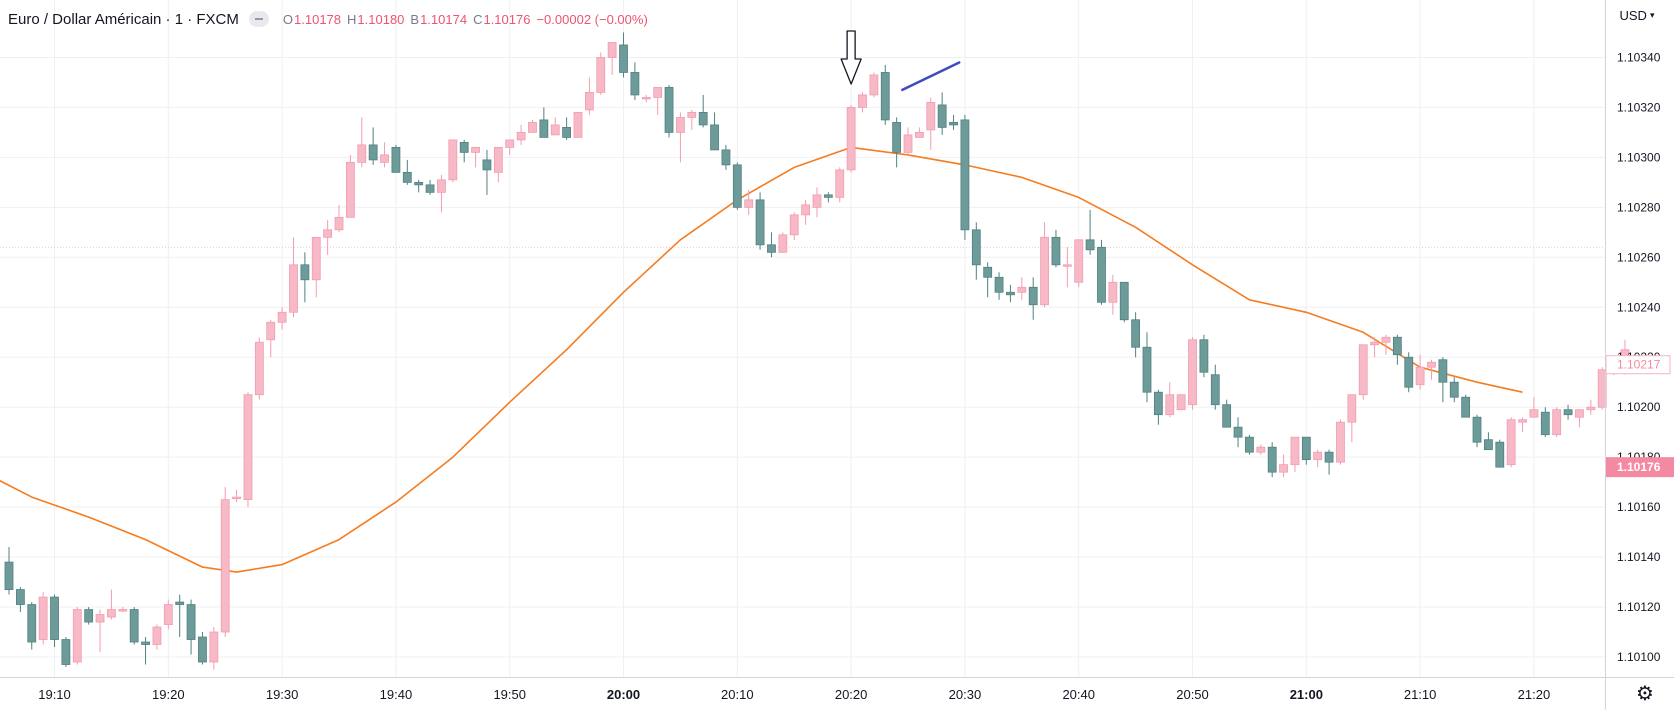 This screenshot has height=710, width=1674. I want to click on symbol-title: Euro / Dollar Américain · 1 · FXCM, so click(123, 19).